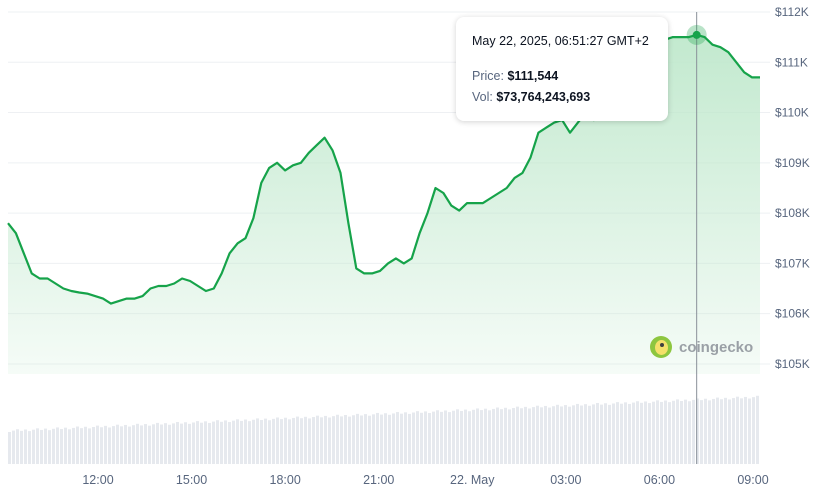  What do you see at coordinates (696, 34) in the screenshot?
I see `hover-point` at bounding box center [696, 34].